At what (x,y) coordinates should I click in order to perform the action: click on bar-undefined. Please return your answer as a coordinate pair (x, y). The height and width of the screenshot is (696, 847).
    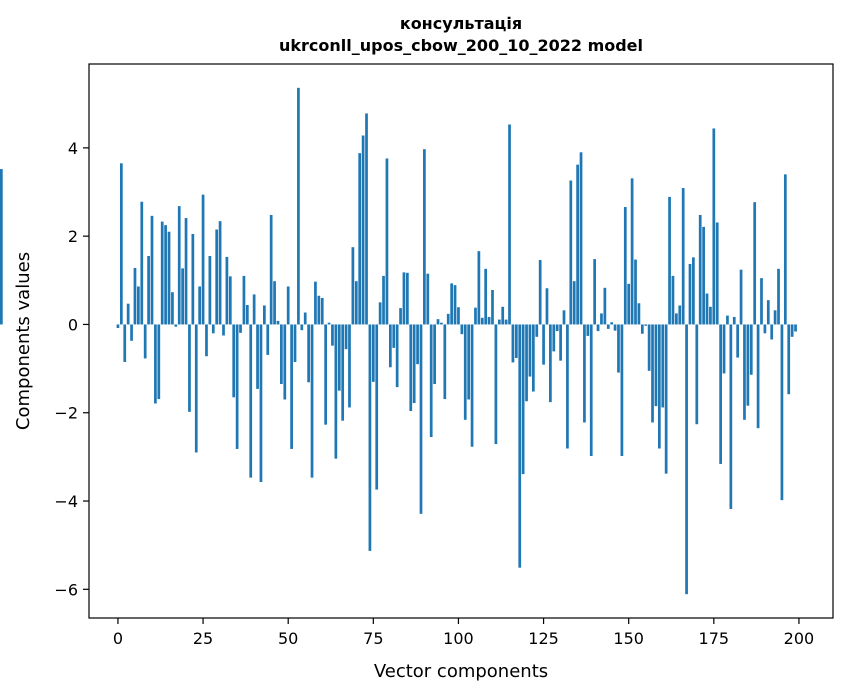
    Looking at the image, I should click on (1, 247).